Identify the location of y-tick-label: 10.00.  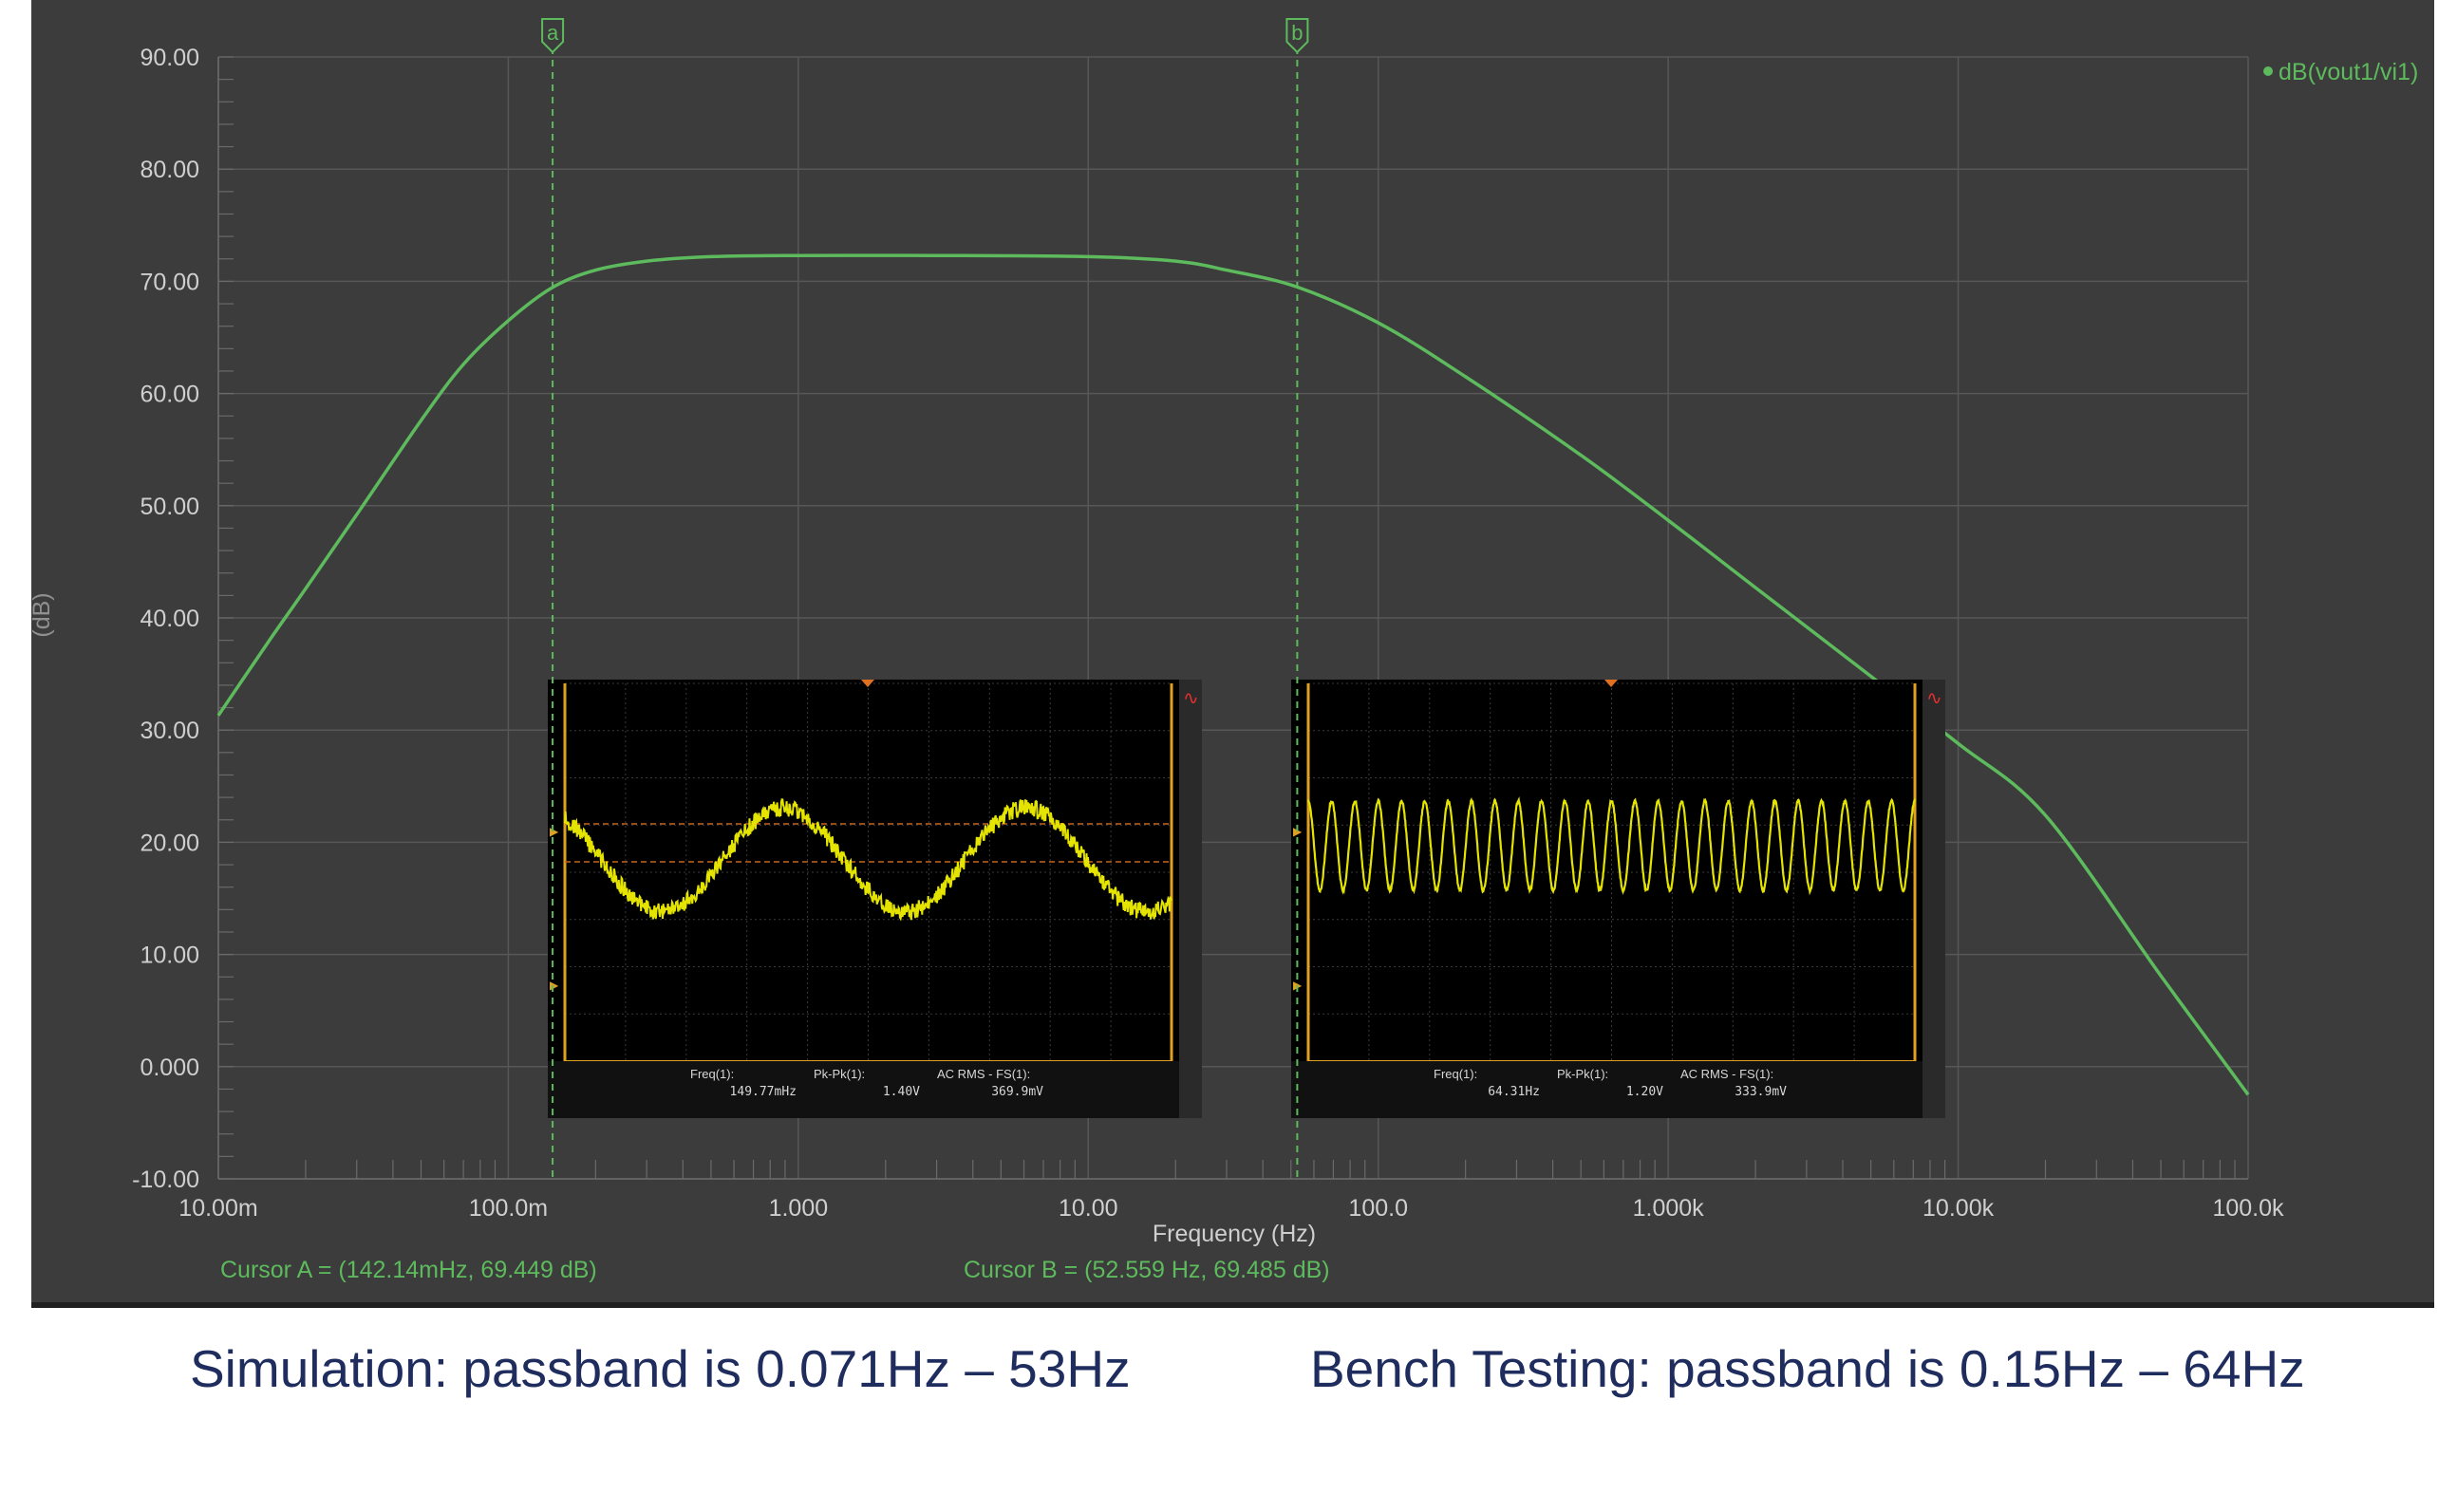
(169, 956).